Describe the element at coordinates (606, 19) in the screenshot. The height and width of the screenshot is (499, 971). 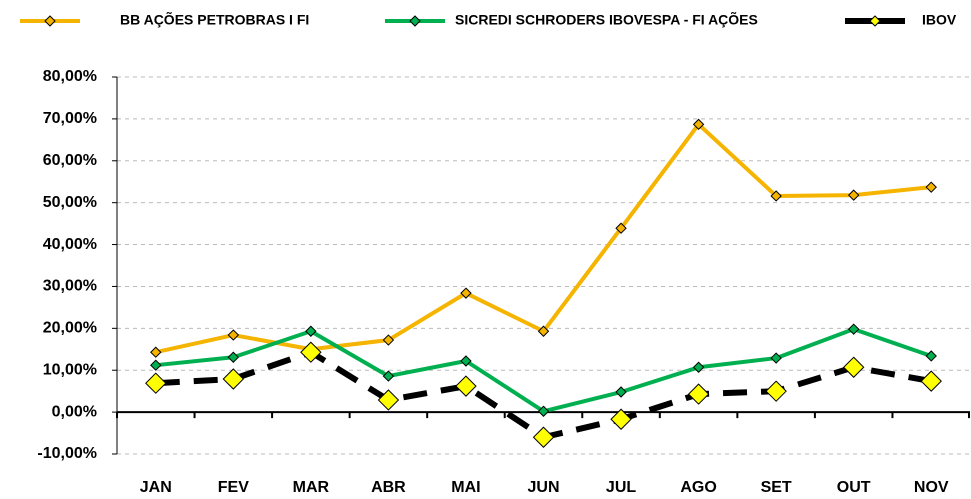
I see `legend-label: SICREDI SCHRODERS IBOVESPA - FI AÇÕES` at that location.